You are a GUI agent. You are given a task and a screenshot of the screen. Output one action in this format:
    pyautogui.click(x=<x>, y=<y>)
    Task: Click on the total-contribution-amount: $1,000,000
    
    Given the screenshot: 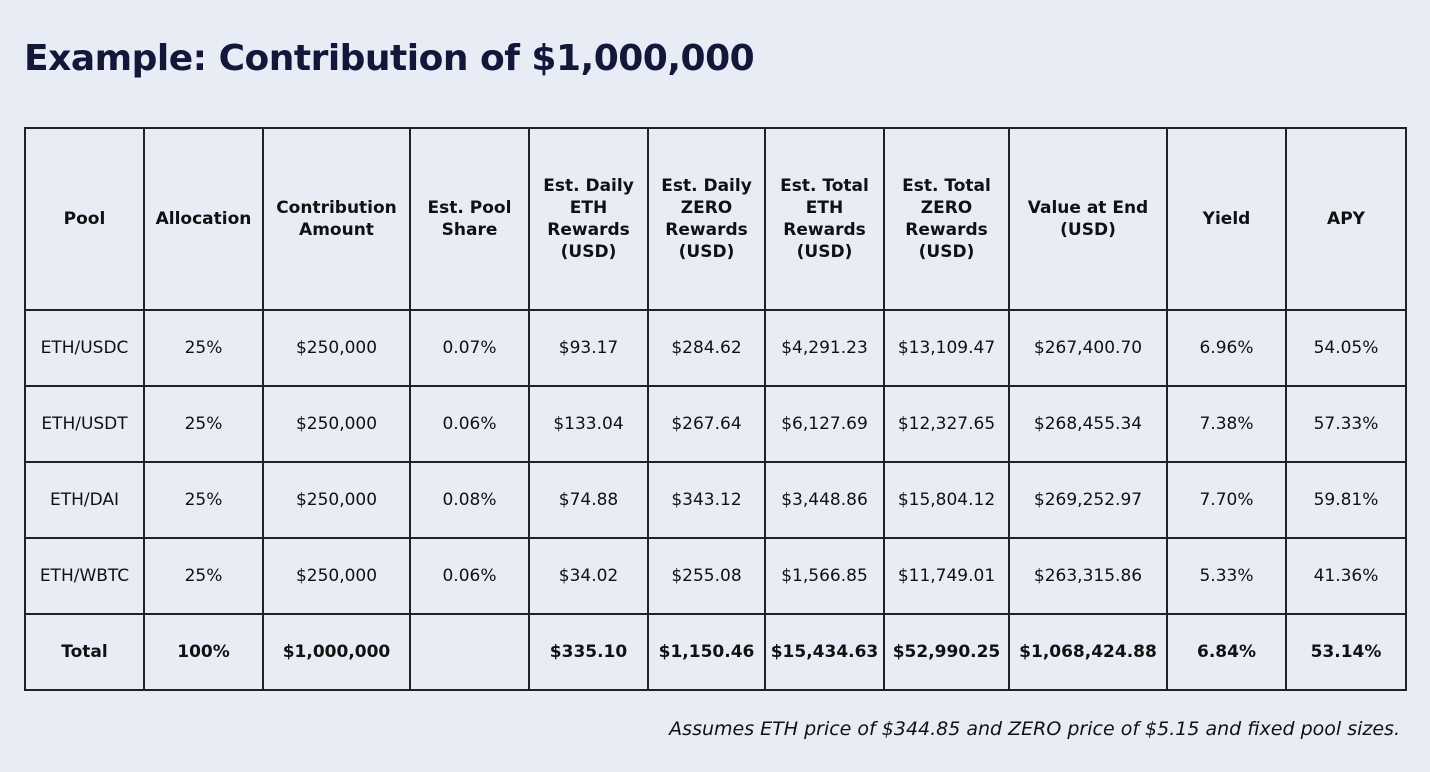 What is the action you would take?
    pyautogui.click(x=336, y=652)
    